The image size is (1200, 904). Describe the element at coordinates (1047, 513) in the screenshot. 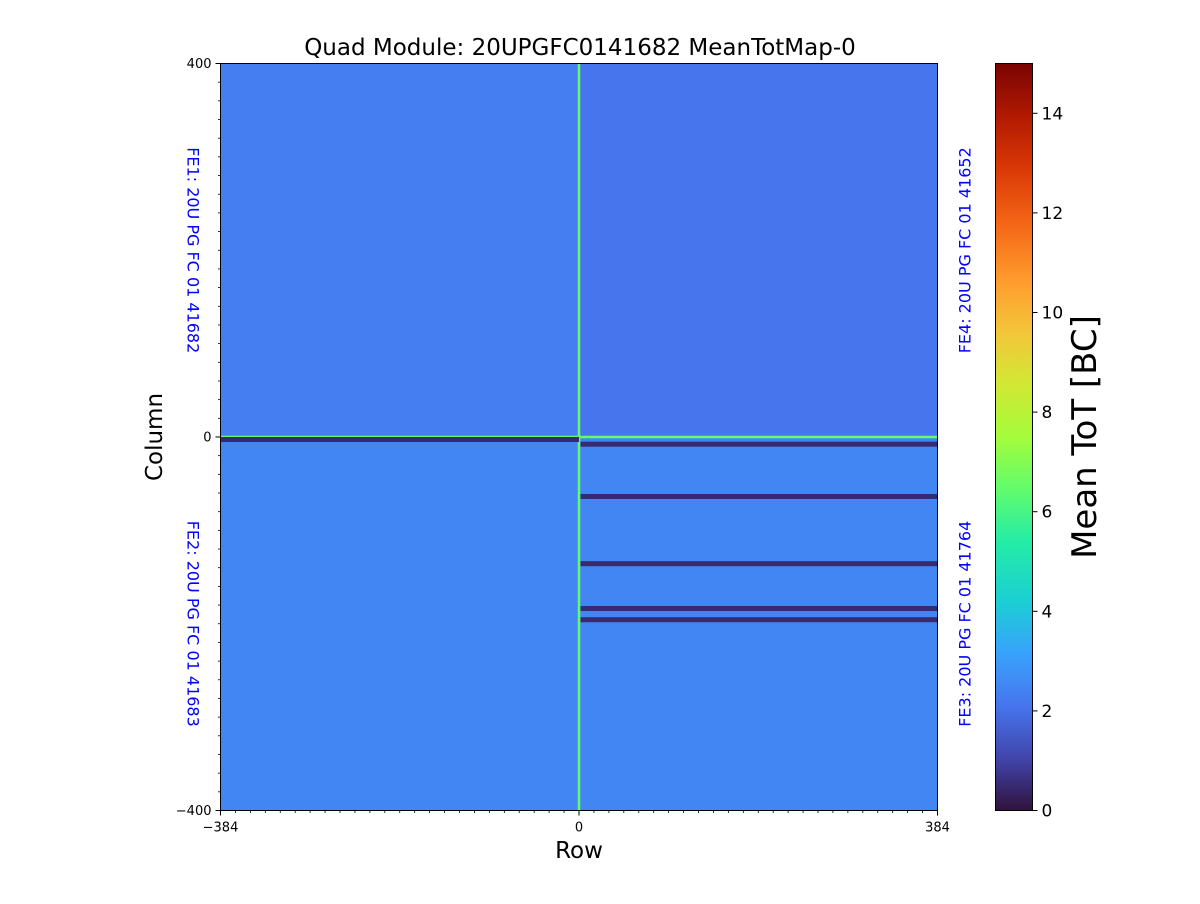

I see `colorbar-tick-label-3: 6` at that location.